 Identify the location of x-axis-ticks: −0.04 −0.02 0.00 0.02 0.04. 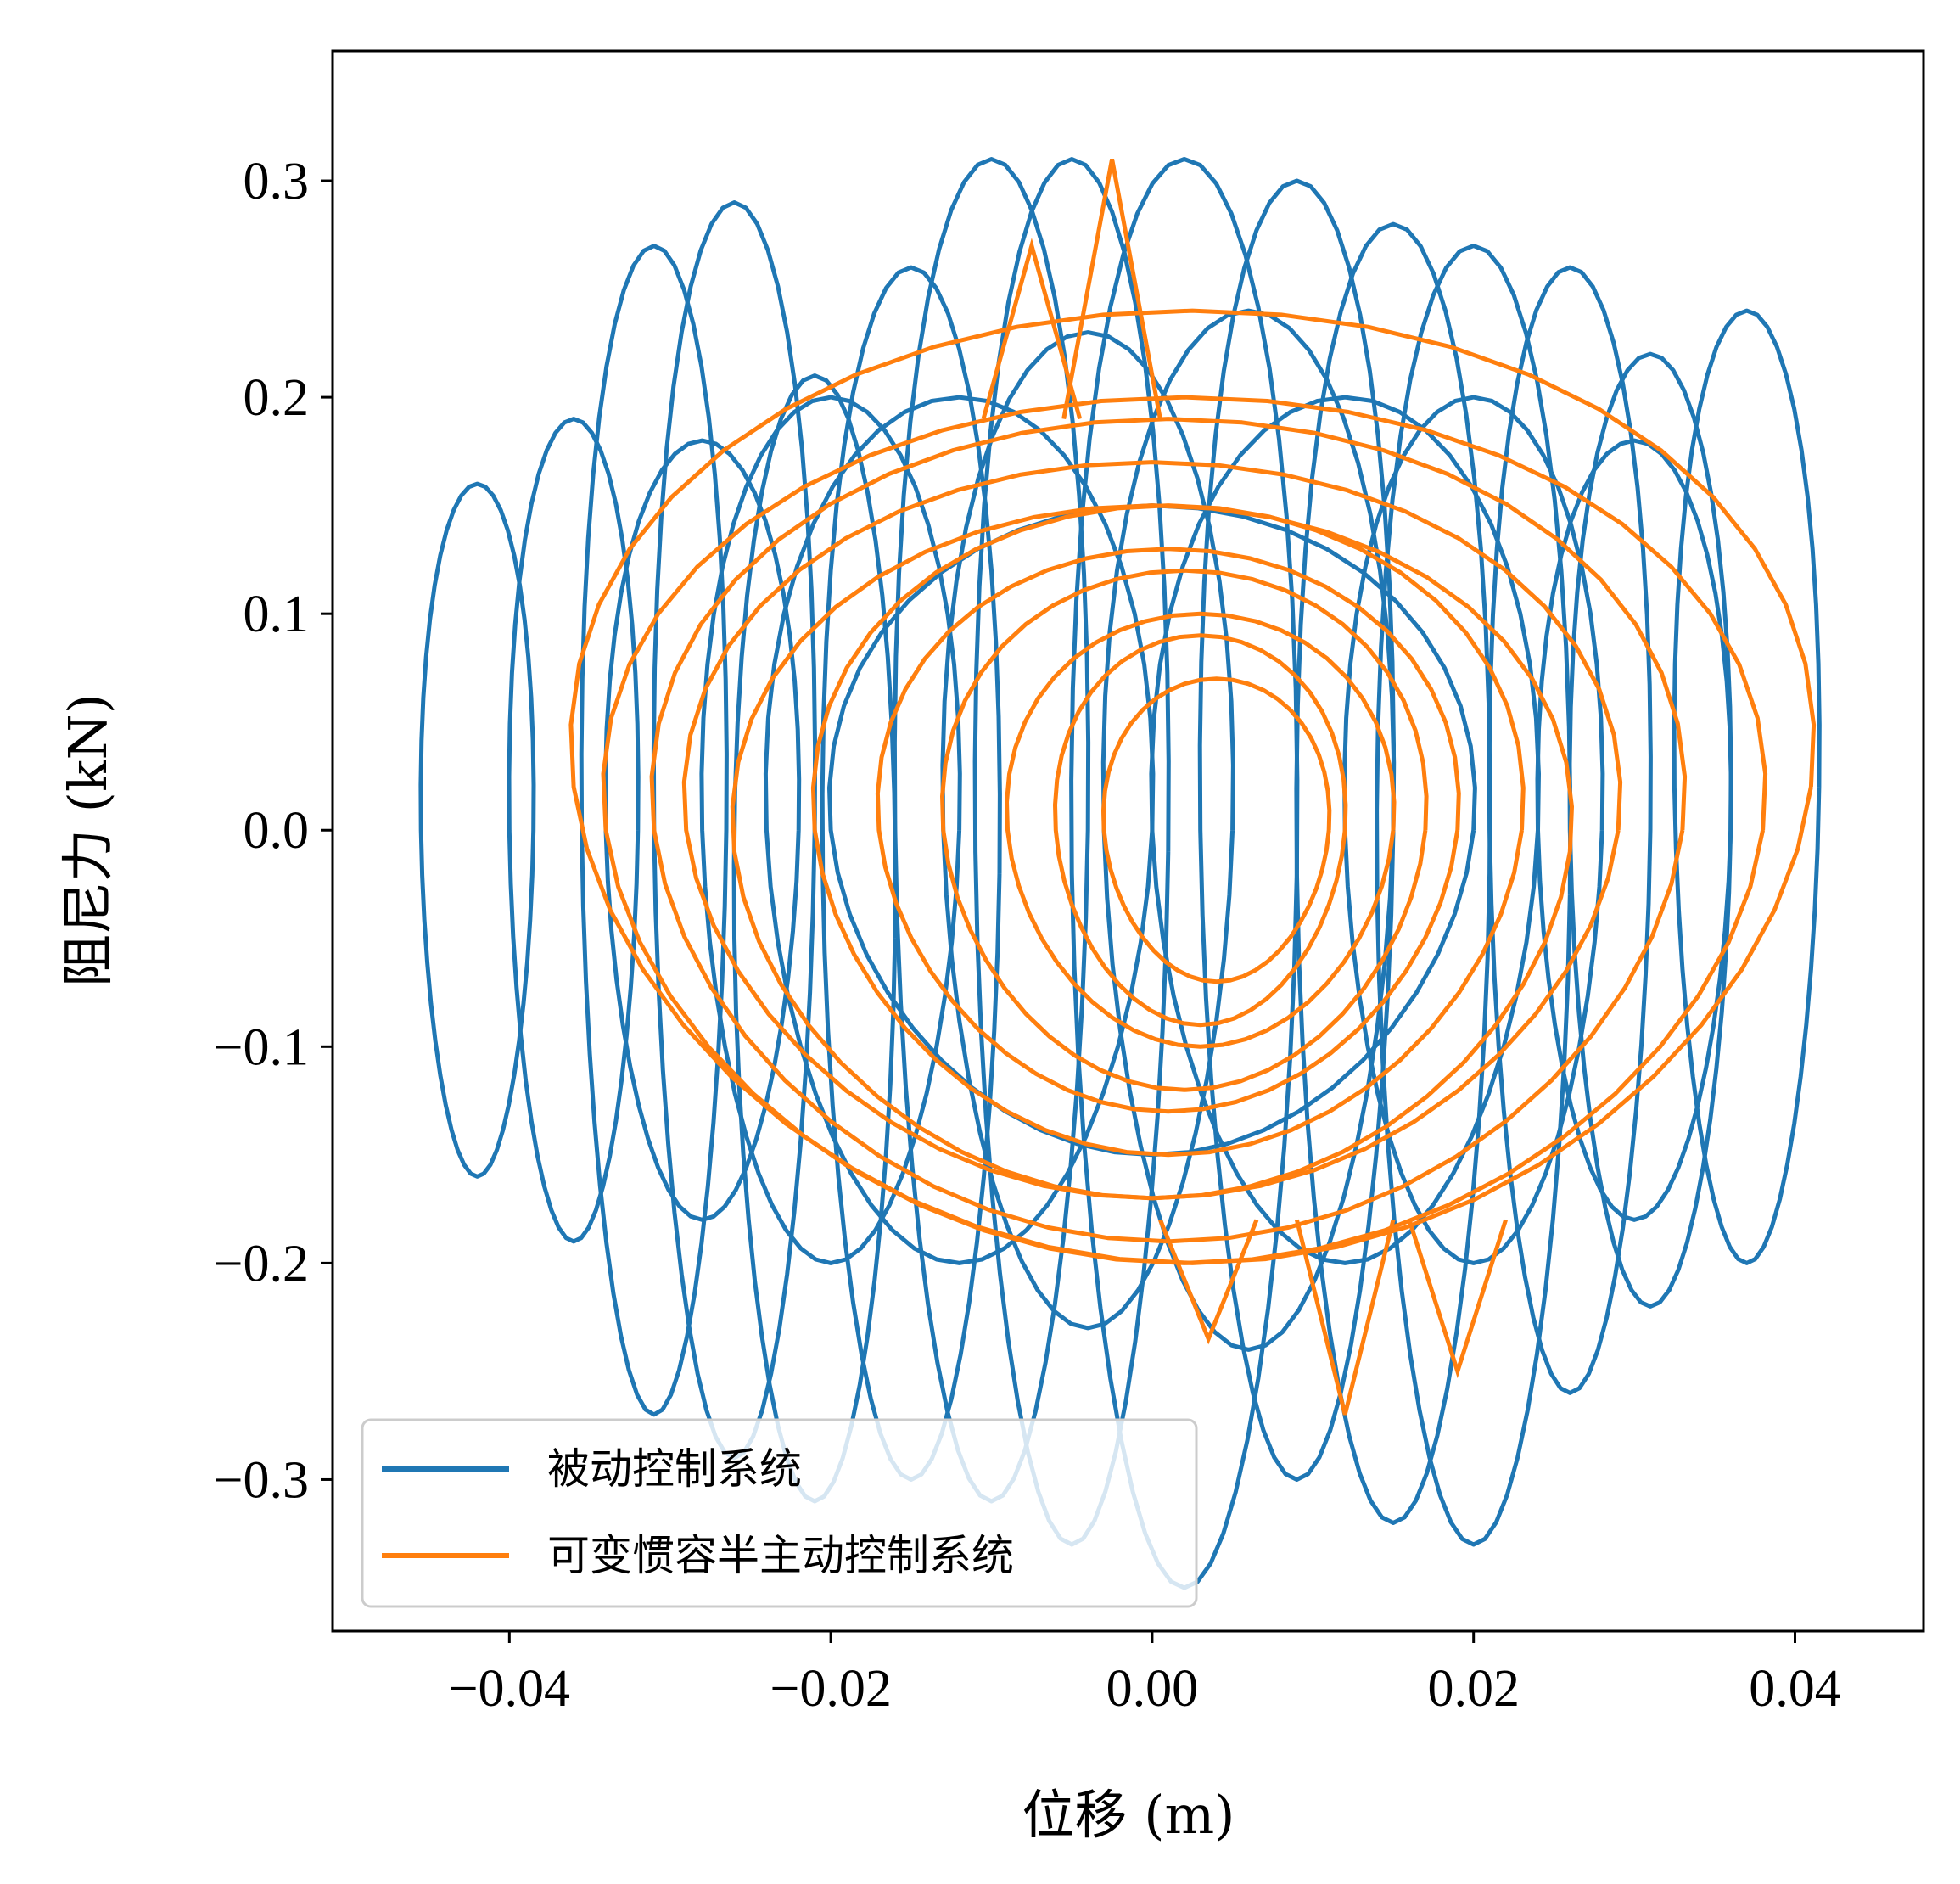
(1145, 1674).